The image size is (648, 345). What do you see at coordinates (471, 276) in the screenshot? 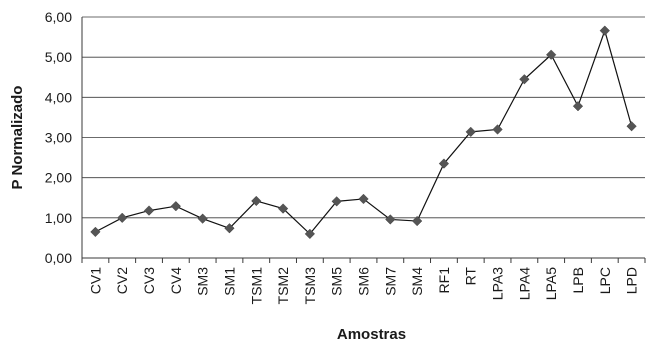
I see `x-tick-label: RT` at bounding box center [471, 276].